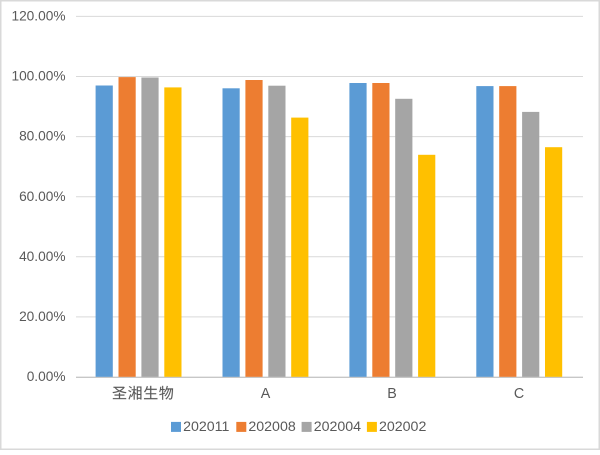 This screenshot has height=455, width=600. Describe the element at coordinates (42, 256) in the screenshot. I see `svg-text: 40.00%` at that location.